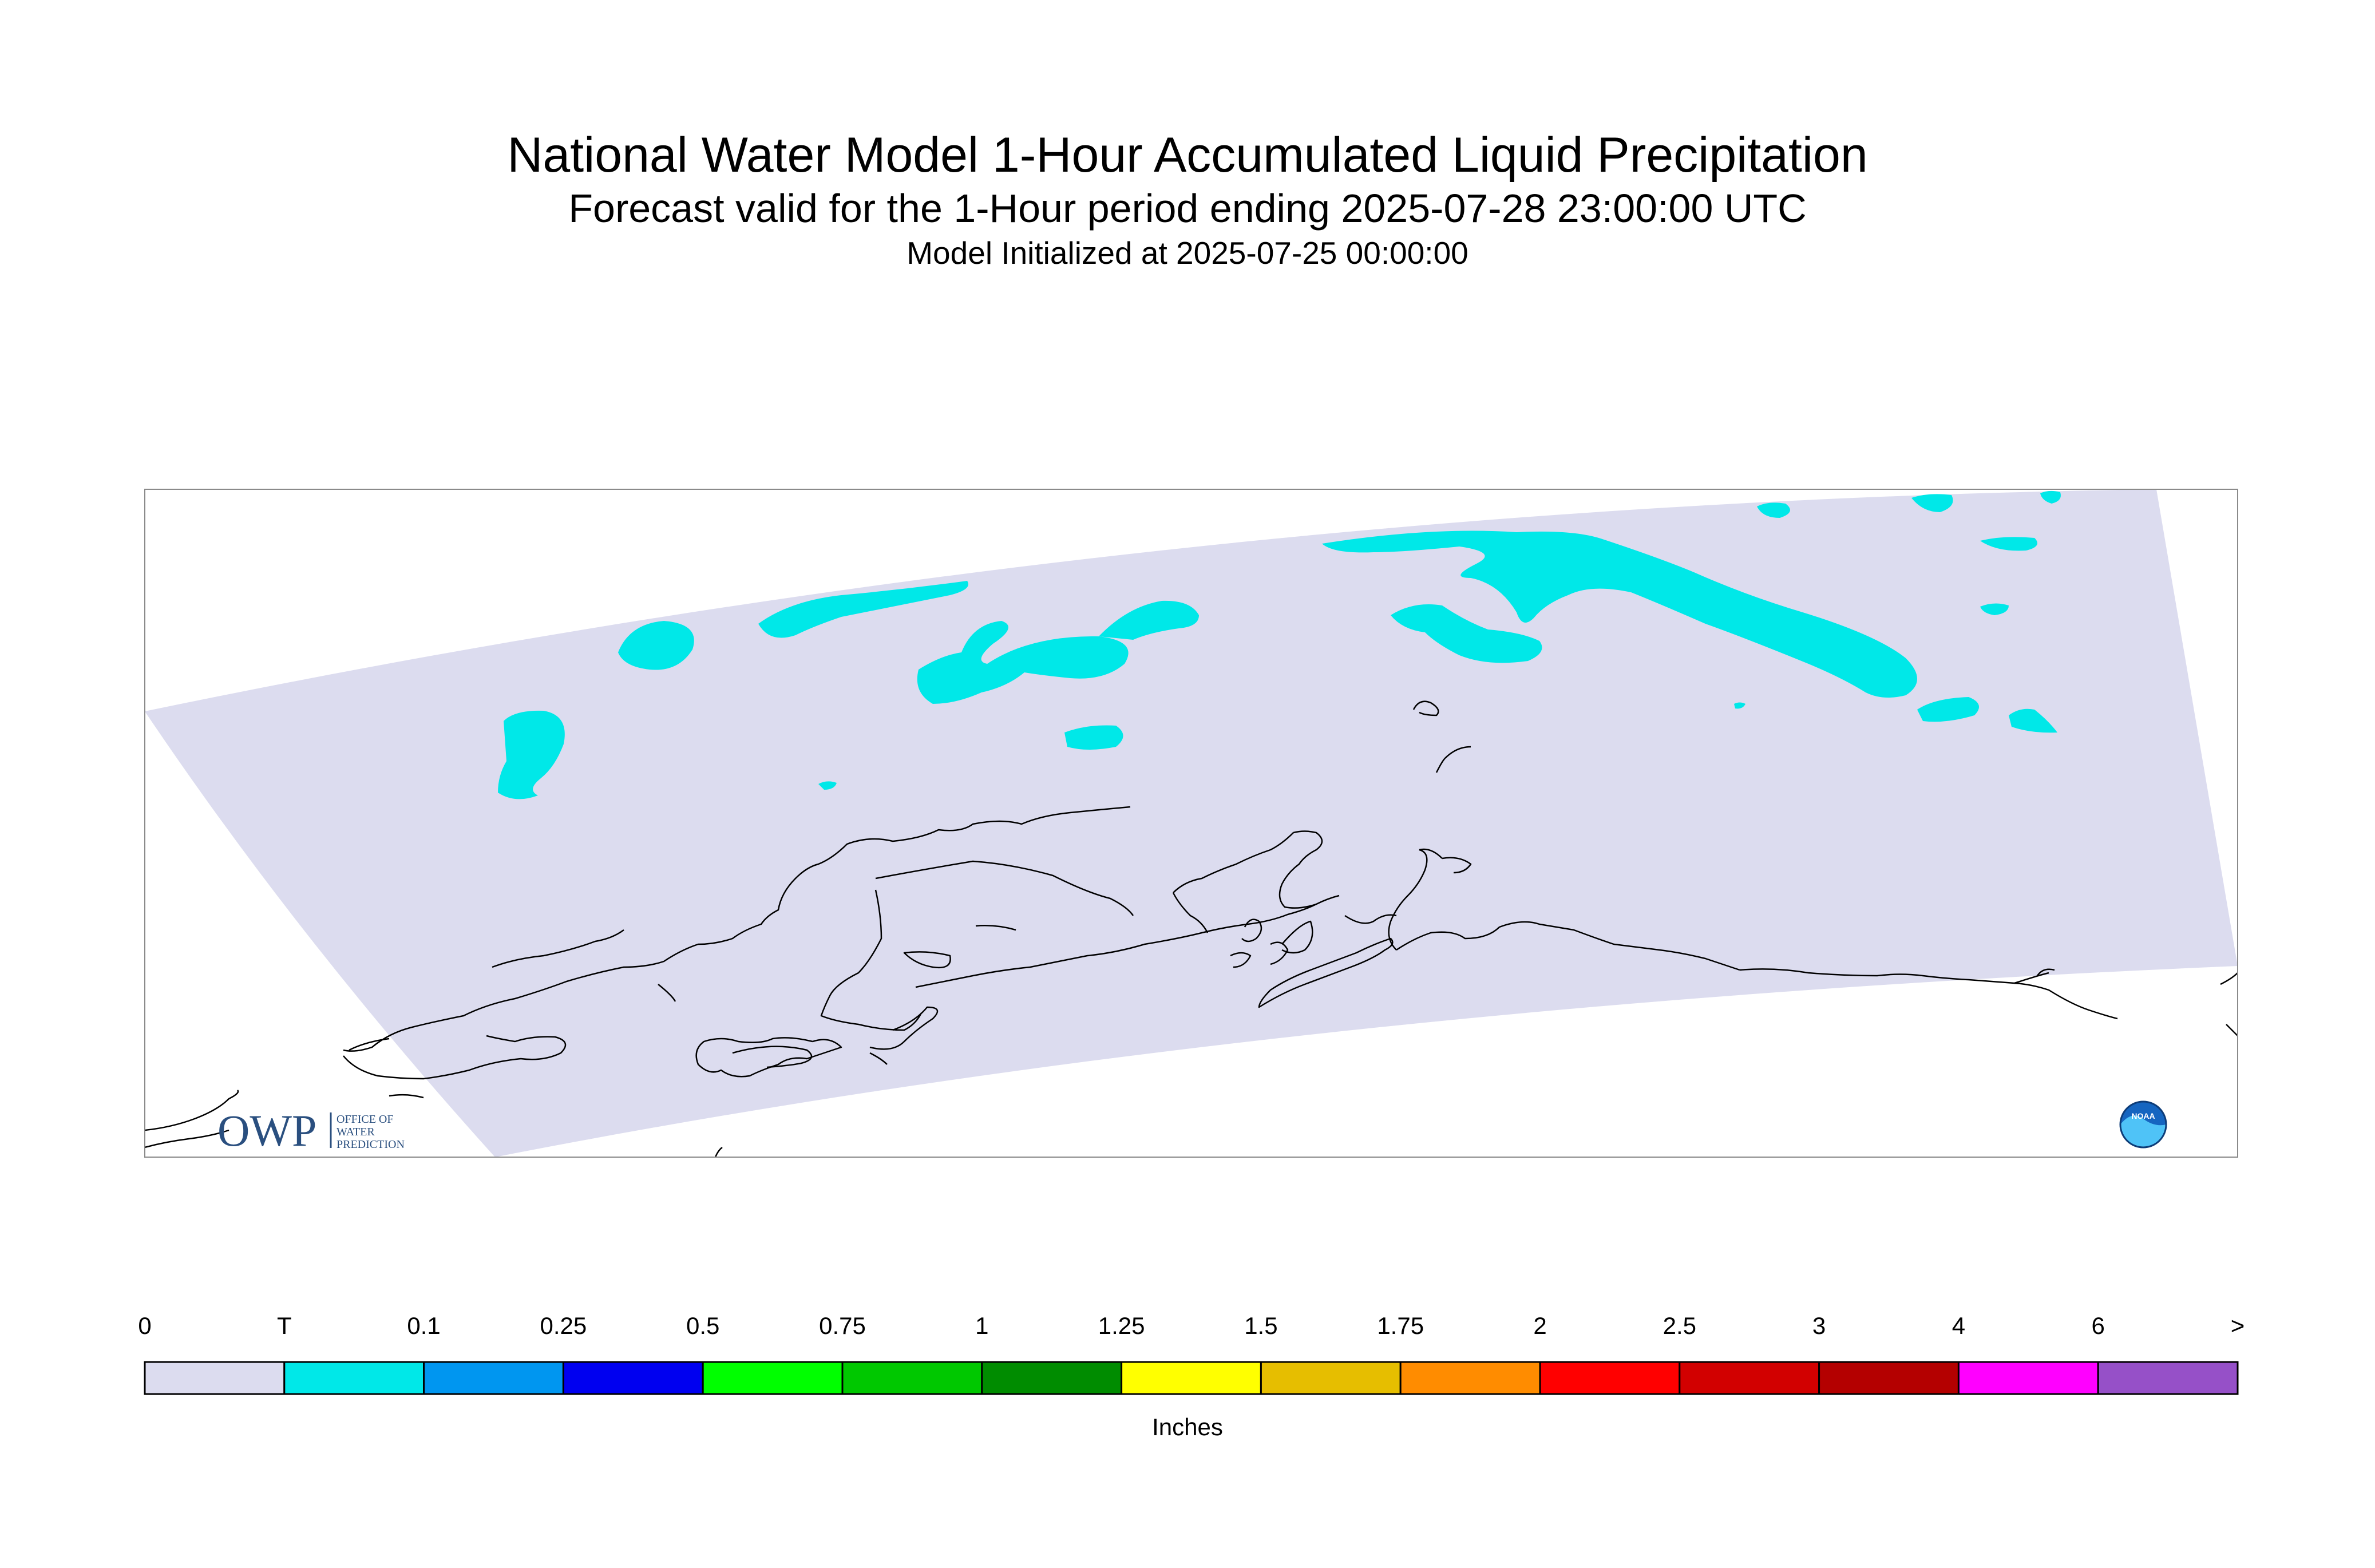 The image size is (2375, 1568). I want to click on colorbar-tick-label: 0.5, so click(703, 1325).